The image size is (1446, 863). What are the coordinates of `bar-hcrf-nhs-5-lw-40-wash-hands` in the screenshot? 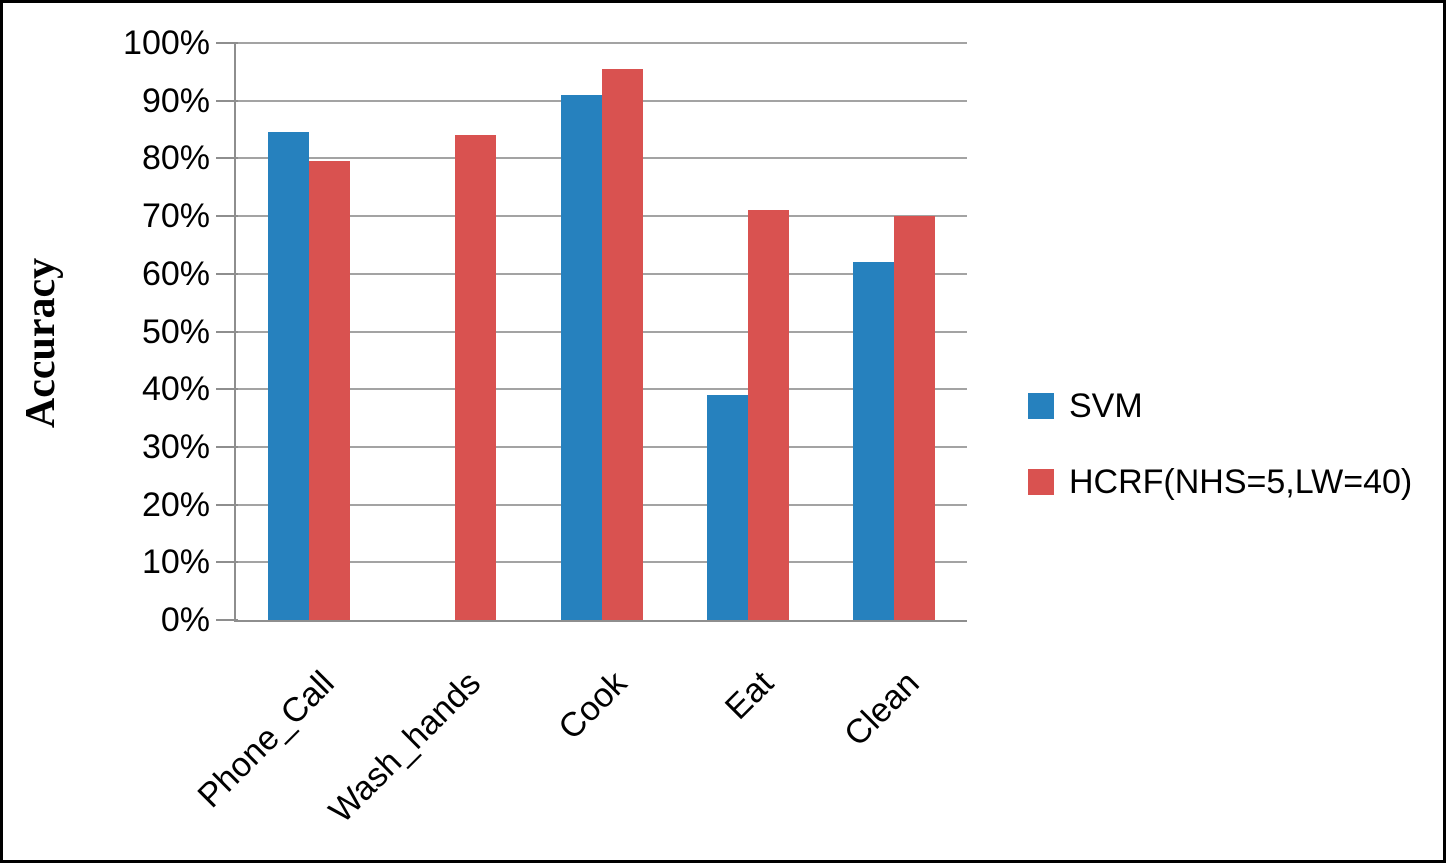 It's located at (475, 377).